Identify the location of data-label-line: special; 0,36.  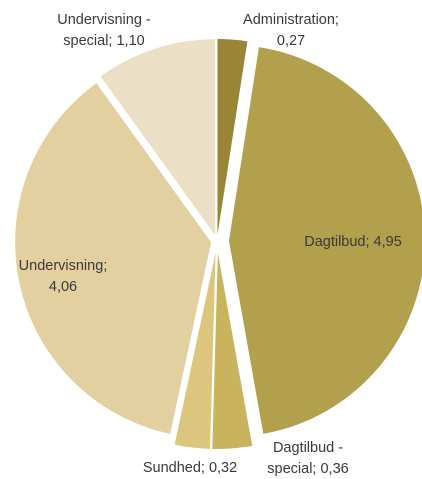
(307, 469).